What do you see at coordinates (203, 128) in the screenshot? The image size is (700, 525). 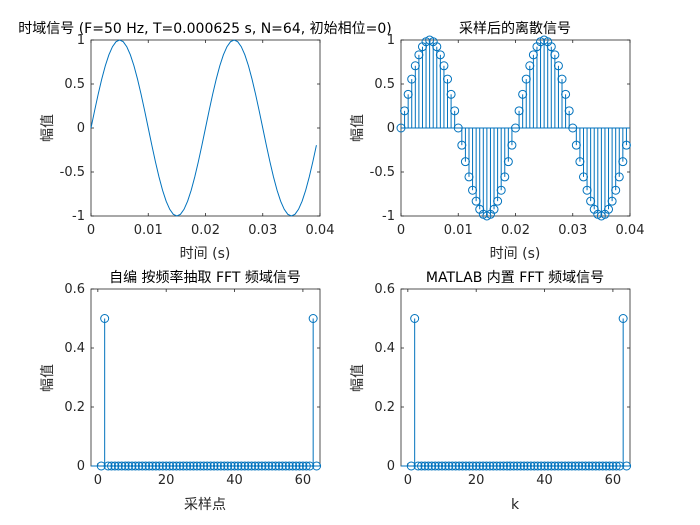 I see `signal-line` at bounding box center [203, 128].